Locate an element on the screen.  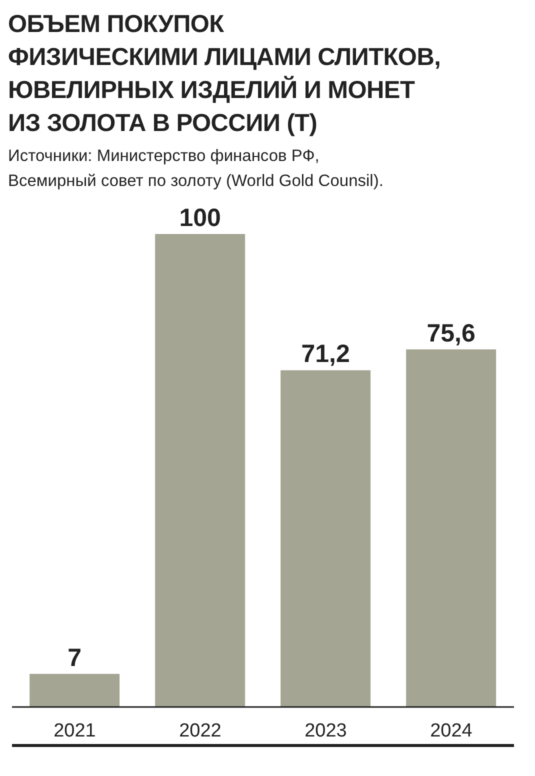
x-tick-label: 2023 is located at coordinates (325, 731).